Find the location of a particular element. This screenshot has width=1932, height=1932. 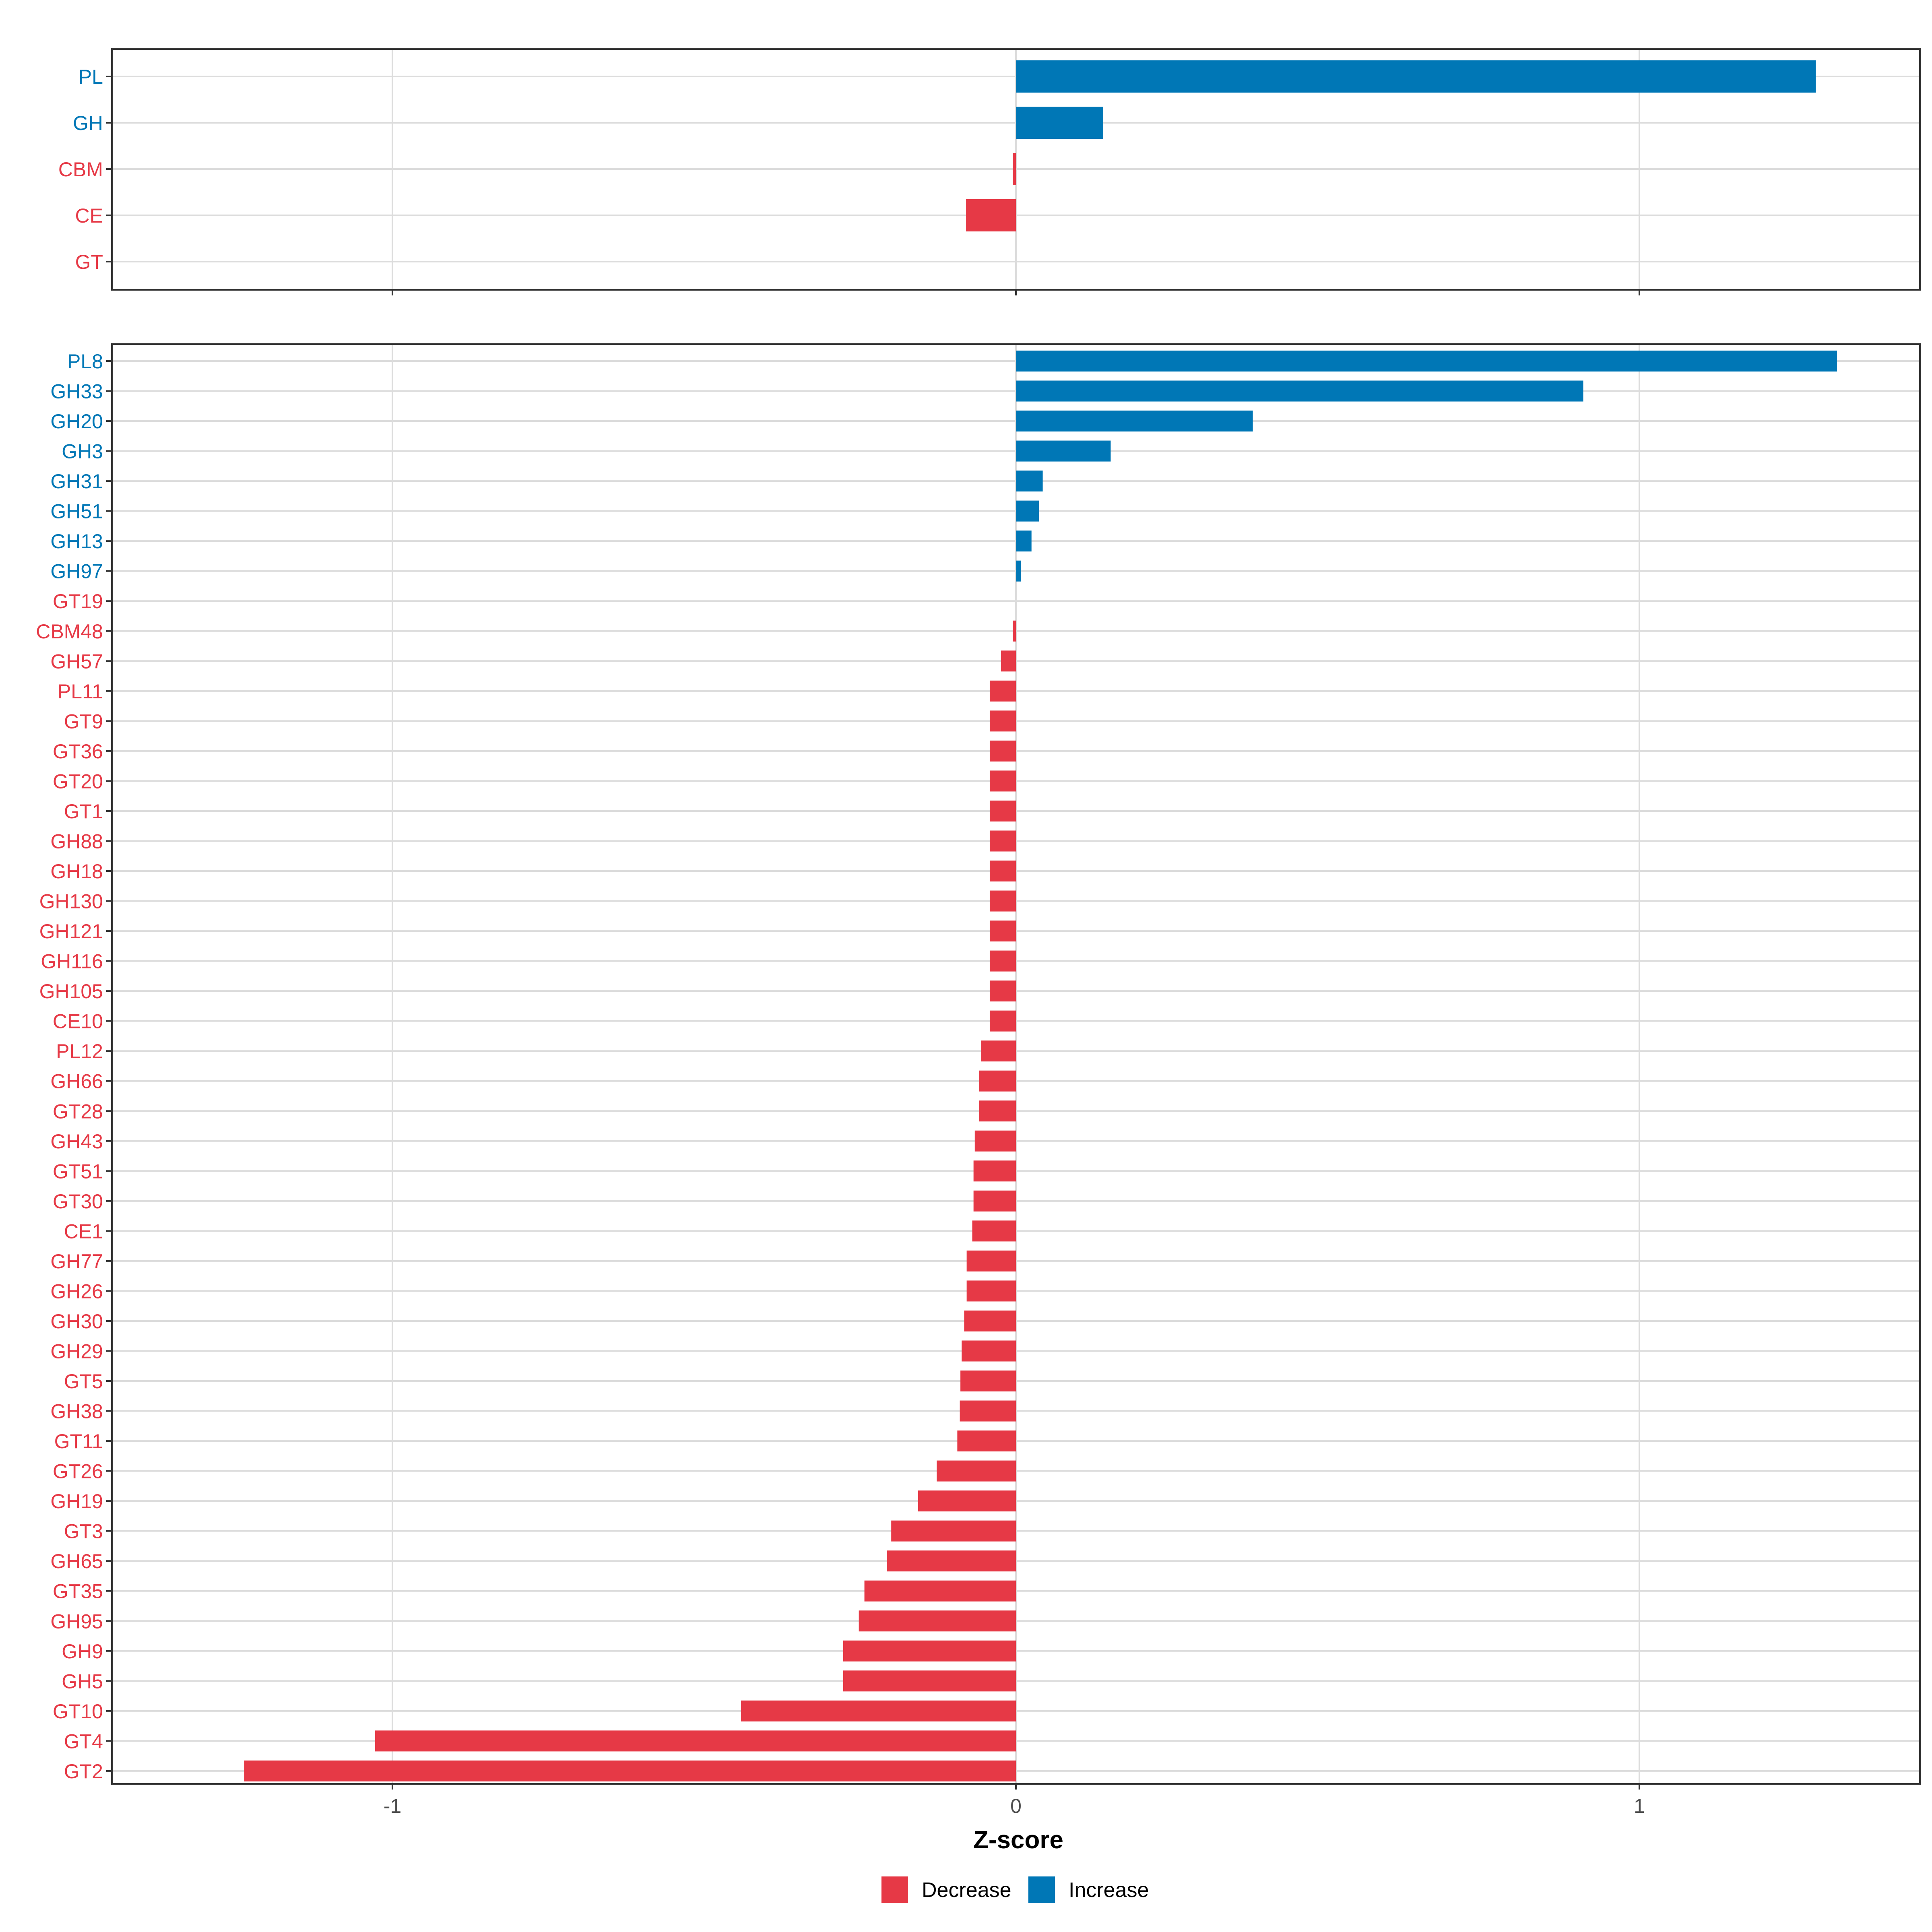

bottom-ytick-label-gh57: GH57 is located at coordinates (76, 661).